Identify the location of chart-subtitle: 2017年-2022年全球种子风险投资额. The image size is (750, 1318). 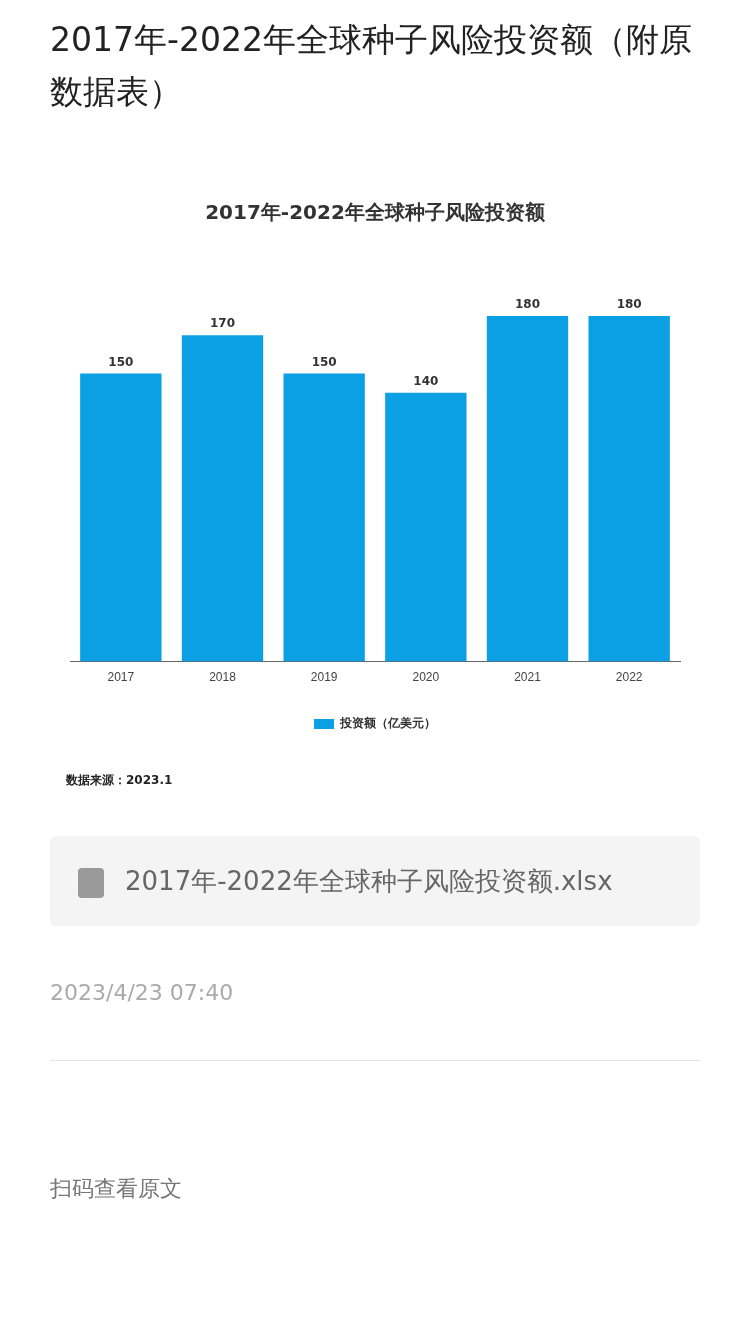
(375, 212).